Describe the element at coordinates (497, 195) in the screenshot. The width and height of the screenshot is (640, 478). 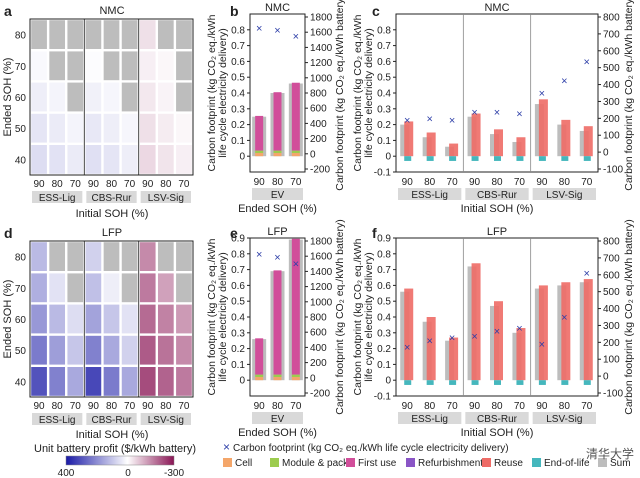
I see `group-label: CBS-Rur` at that location.